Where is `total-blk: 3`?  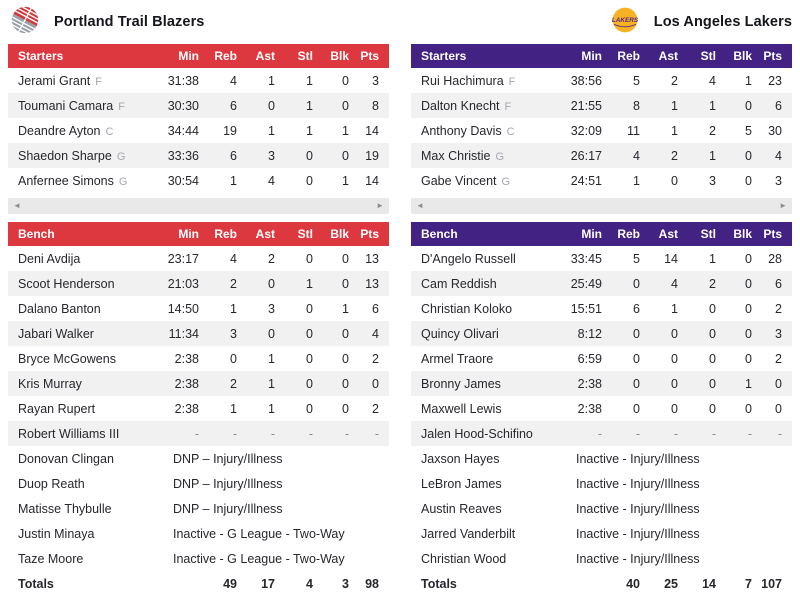
total-blk: 3 is located at coordinates (345, 583).